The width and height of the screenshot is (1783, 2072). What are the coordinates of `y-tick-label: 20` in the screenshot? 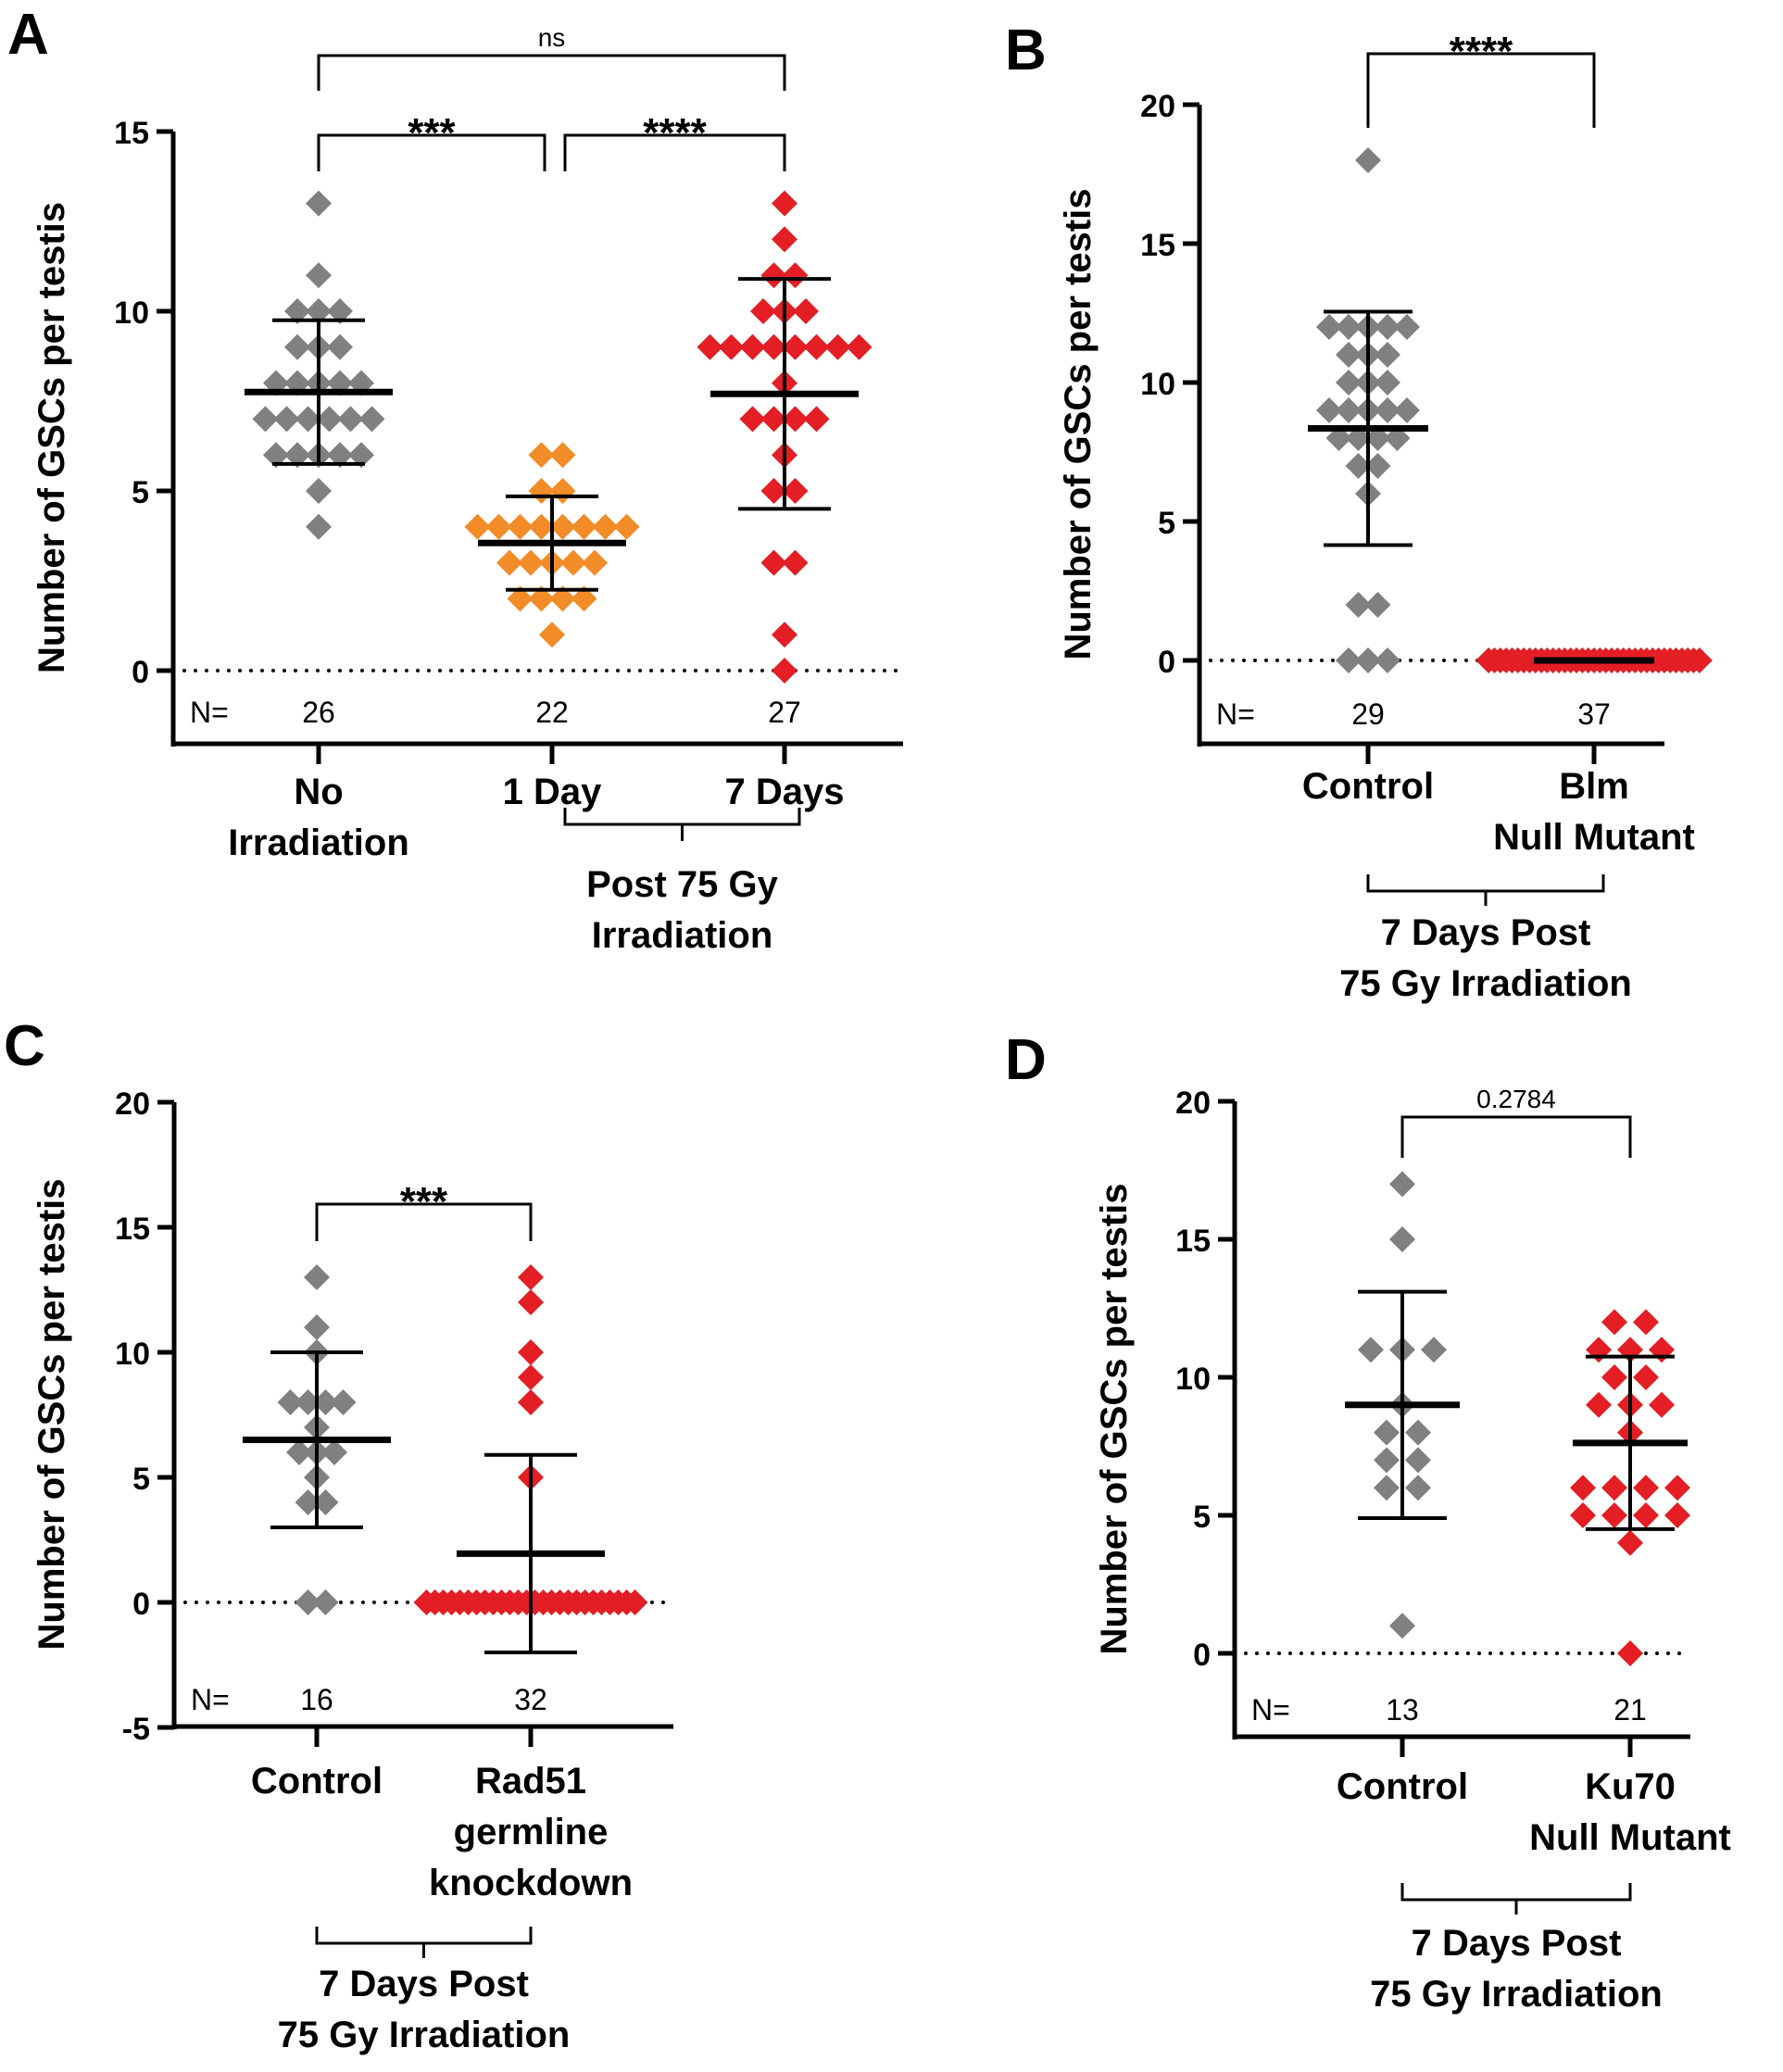 It's located at (133, 1104).